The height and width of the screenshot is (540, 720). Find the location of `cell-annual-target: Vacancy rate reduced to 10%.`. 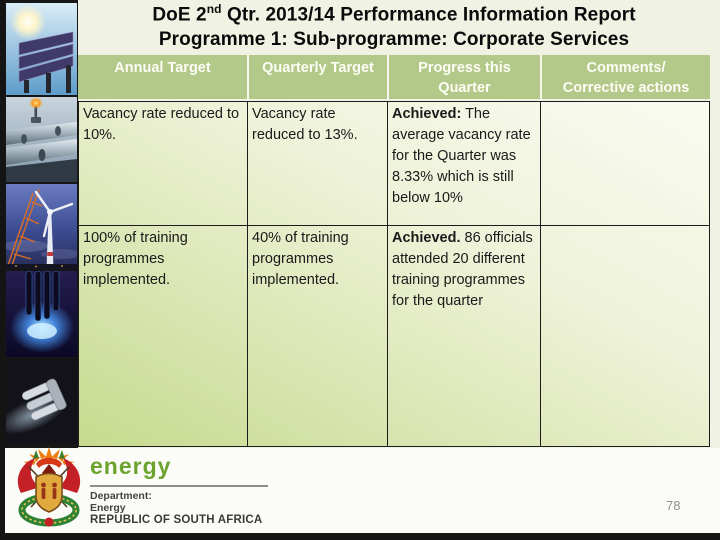

cell-annual-target: Vacancy rate reduced to 10%. is located at coordinates (163, 163).